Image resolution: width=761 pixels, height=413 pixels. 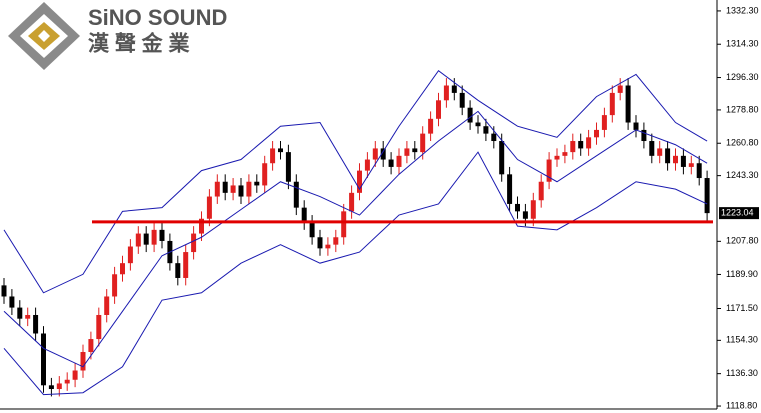 I want to click on logo: SiNO SOUND 漢 聲 金 業, so click(x=117, y=36).